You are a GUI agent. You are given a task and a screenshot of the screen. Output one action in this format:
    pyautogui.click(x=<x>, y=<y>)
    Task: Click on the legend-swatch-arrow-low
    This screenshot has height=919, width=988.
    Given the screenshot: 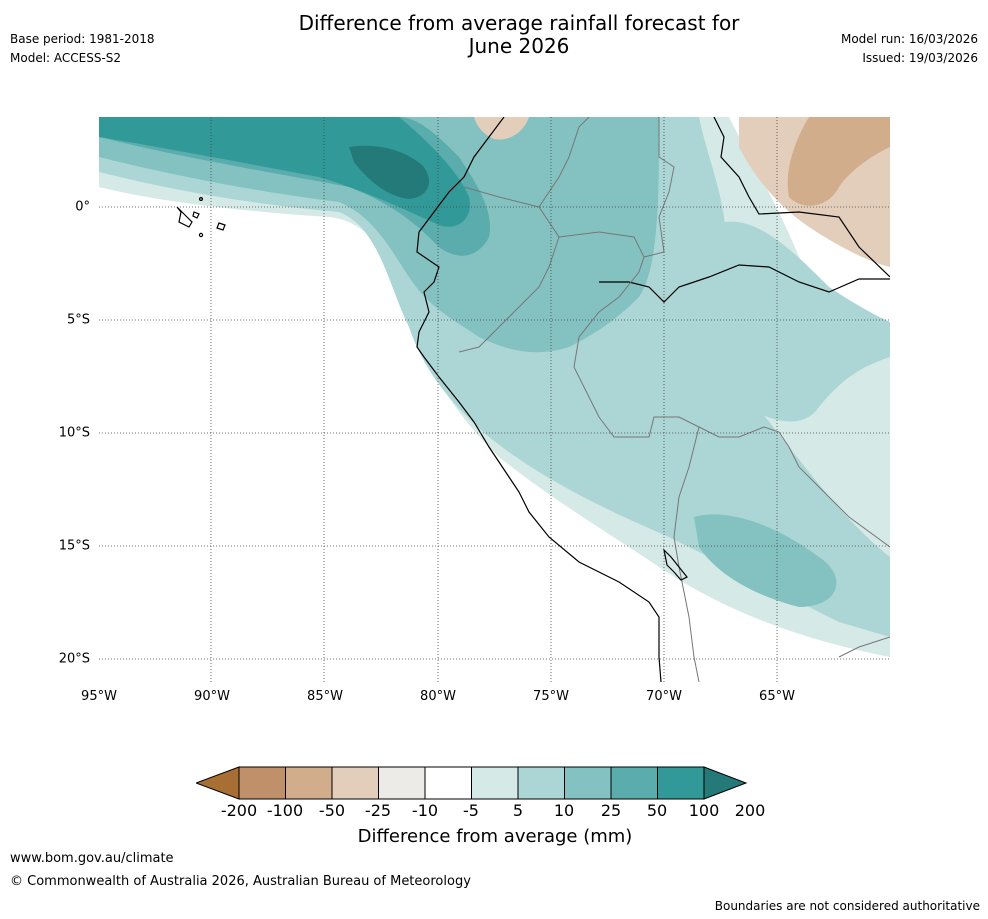 What is the action you would take?
    pyautogui.click(x=218, y=783)
    